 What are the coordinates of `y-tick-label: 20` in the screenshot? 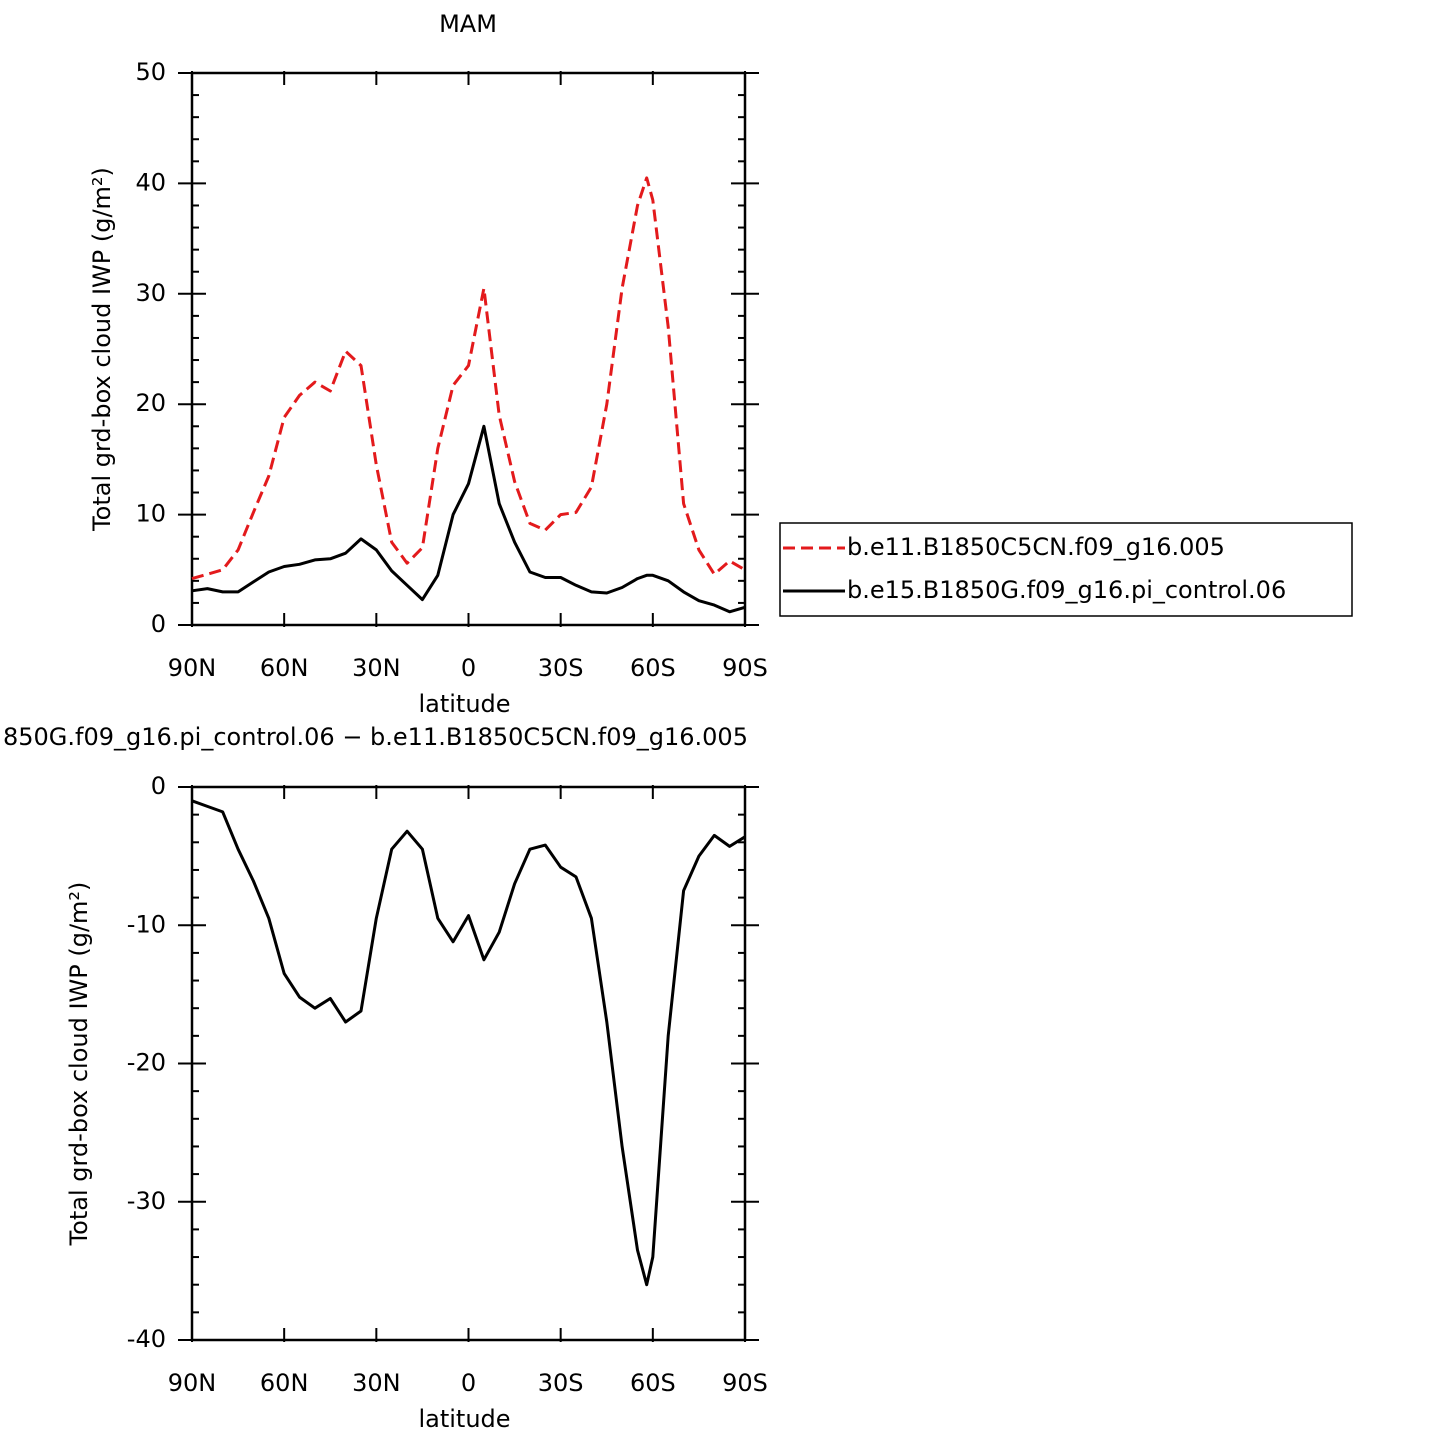 It's located at (150, 403).